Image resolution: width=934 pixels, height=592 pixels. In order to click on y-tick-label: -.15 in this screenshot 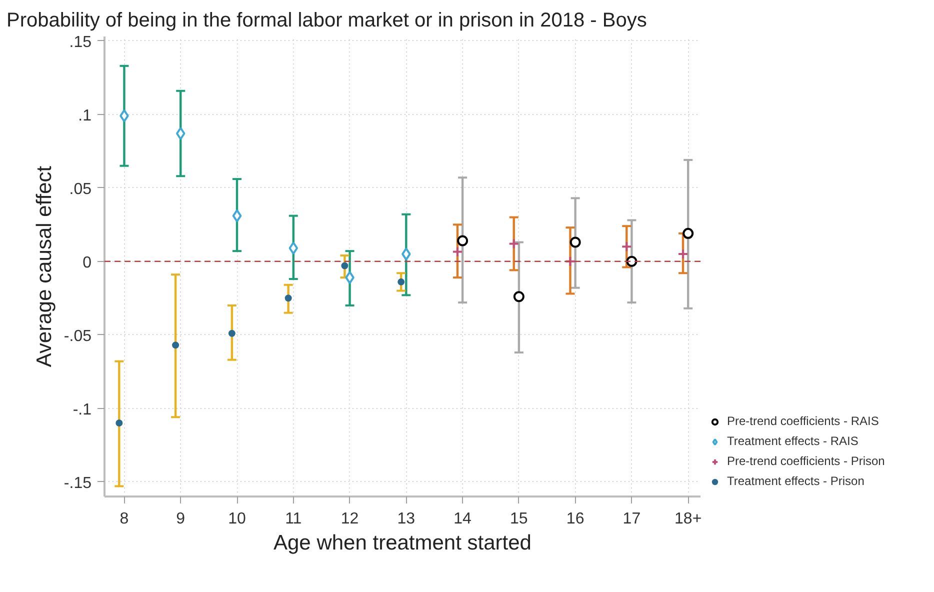, I will do `click(78, 483)`.